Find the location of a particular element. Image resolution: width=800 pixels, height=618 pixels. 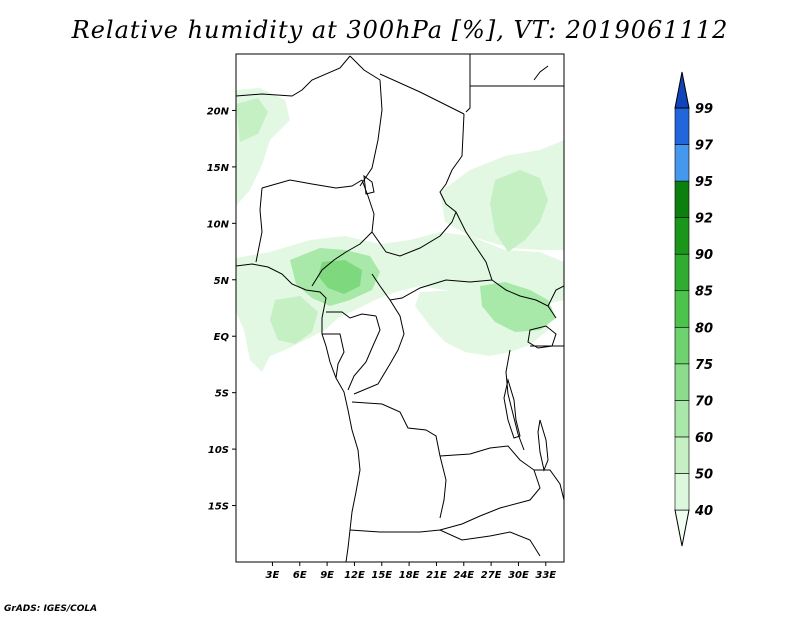

lake-tanganyika is located at coordinates (512, 408).